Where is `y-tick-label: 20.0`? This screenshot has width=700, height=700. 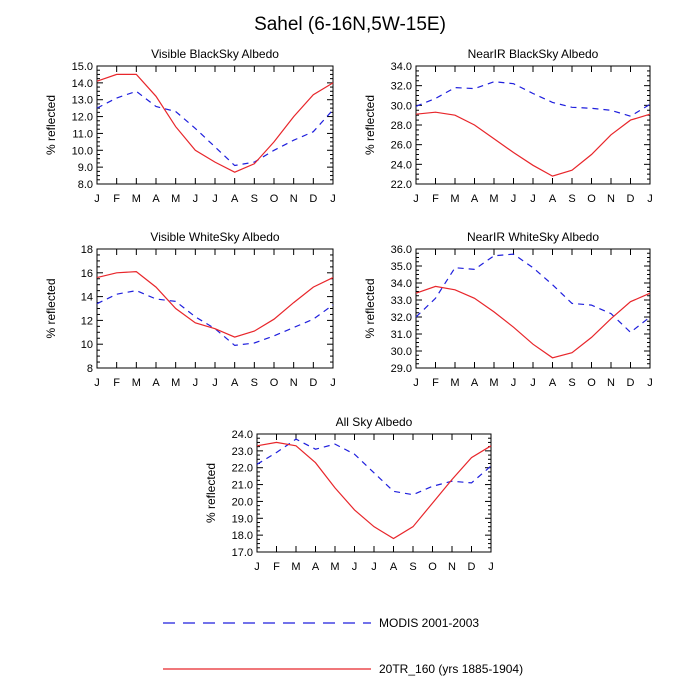
y-tick-label: 20.0 is located at coordinates (242, 502).